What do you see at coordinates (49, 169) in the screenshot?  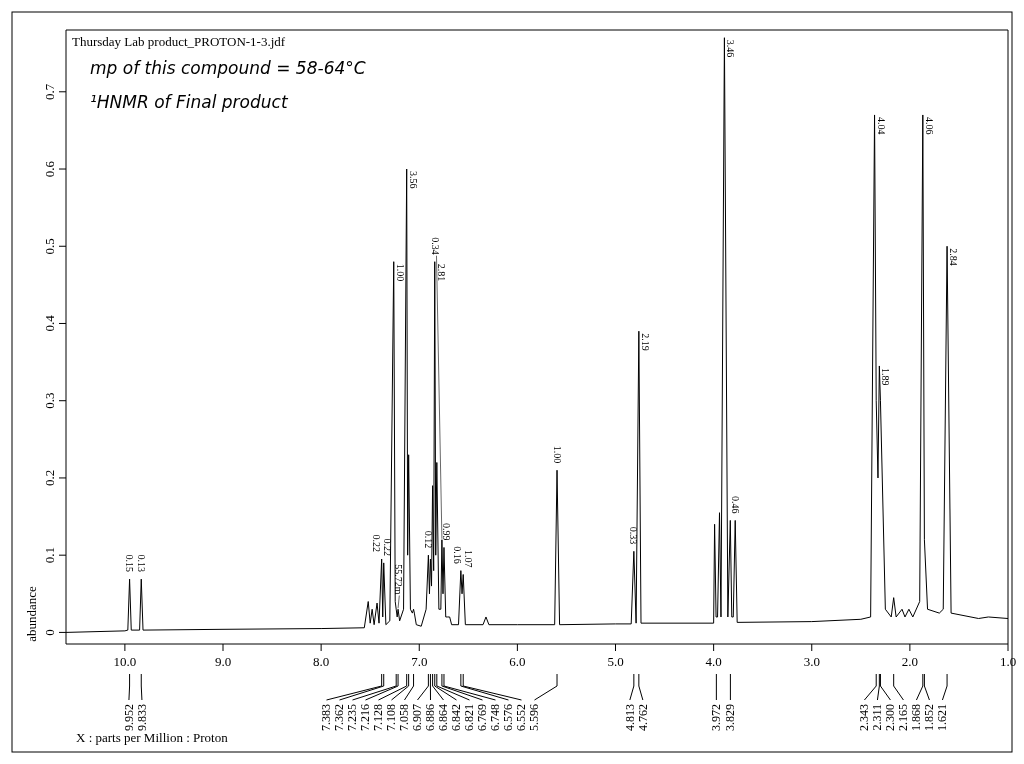 I see `y-tick-label: 0.6` at bounding box center [49, 169].